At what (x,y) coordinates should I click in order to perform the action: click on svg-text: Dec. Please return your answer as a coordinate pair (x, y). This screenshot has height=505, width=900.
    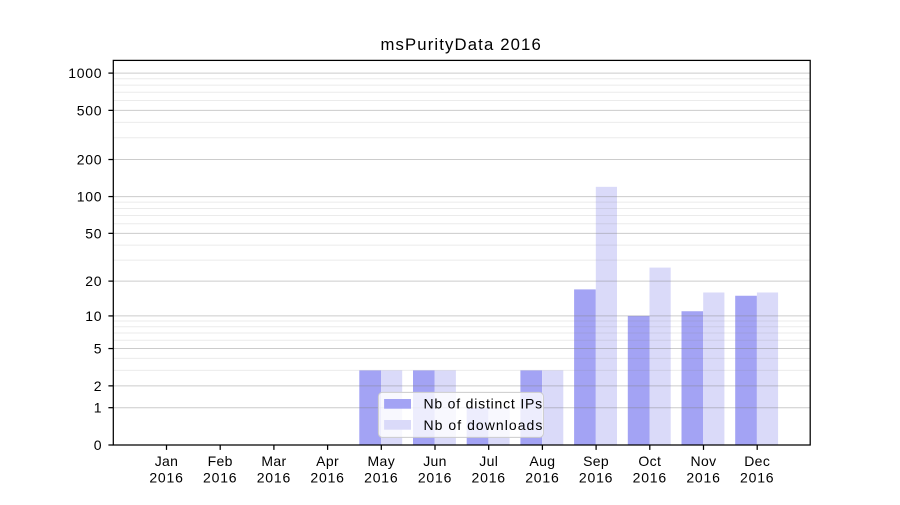
    Looking at the image, I should click on (757, 461).